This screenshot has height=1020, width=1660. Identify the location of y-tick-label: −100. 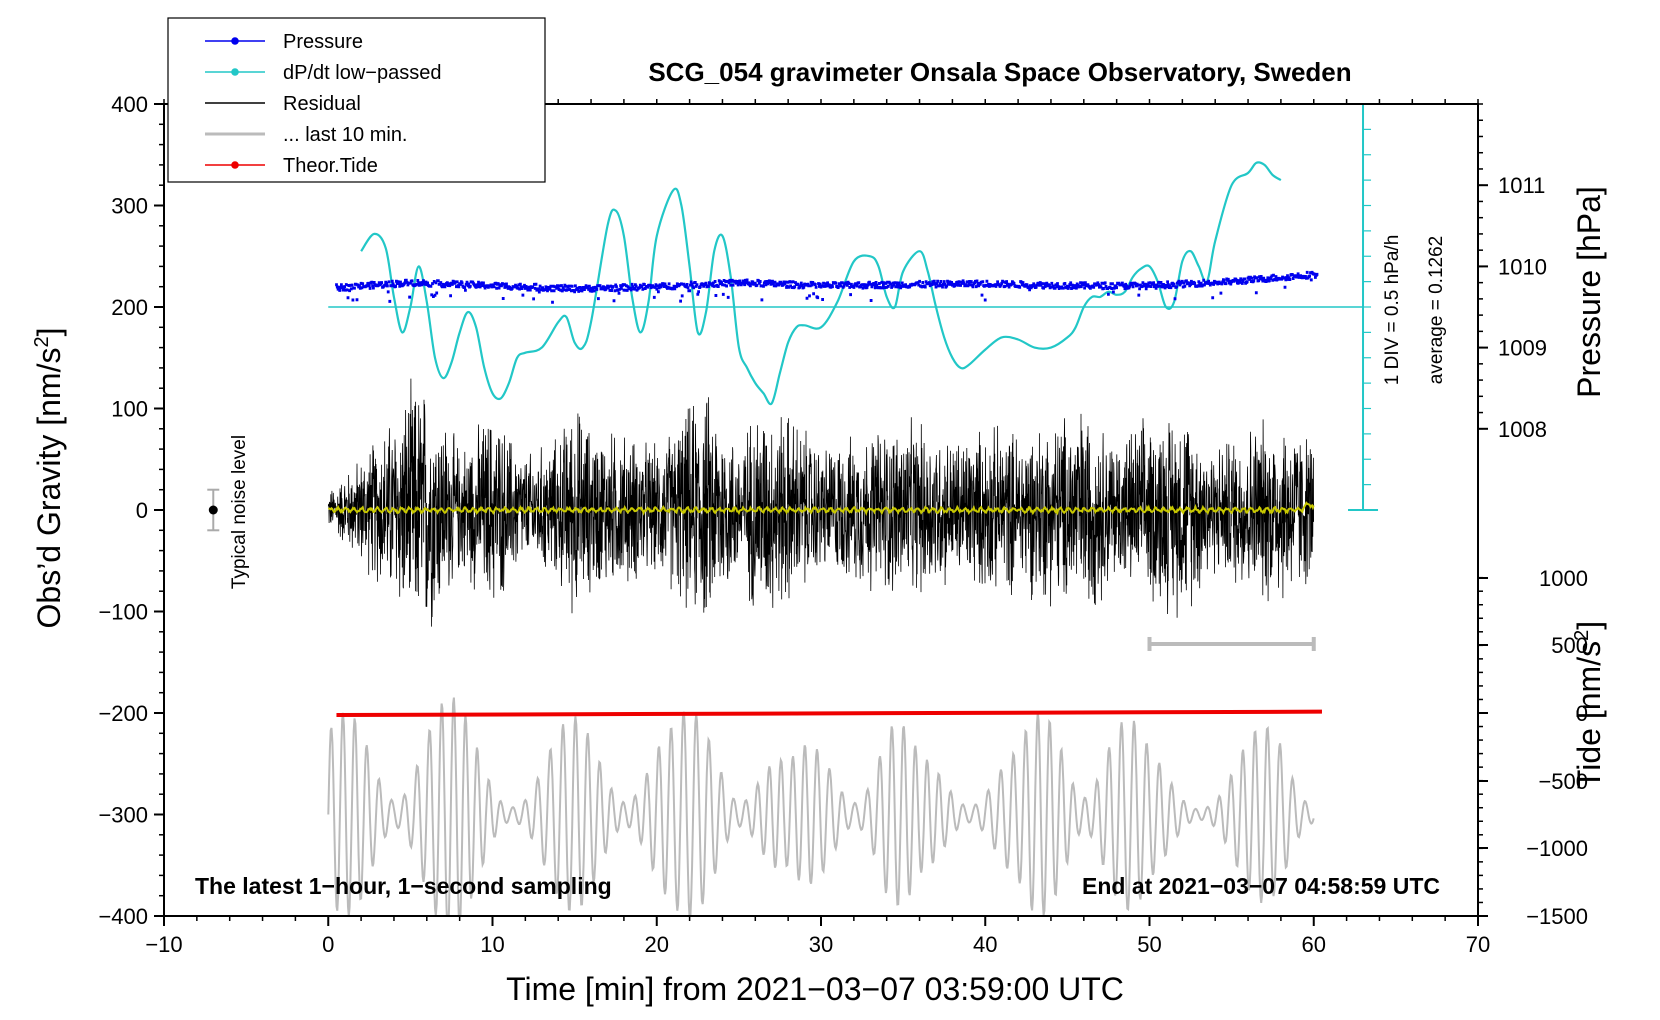
(123, 612).